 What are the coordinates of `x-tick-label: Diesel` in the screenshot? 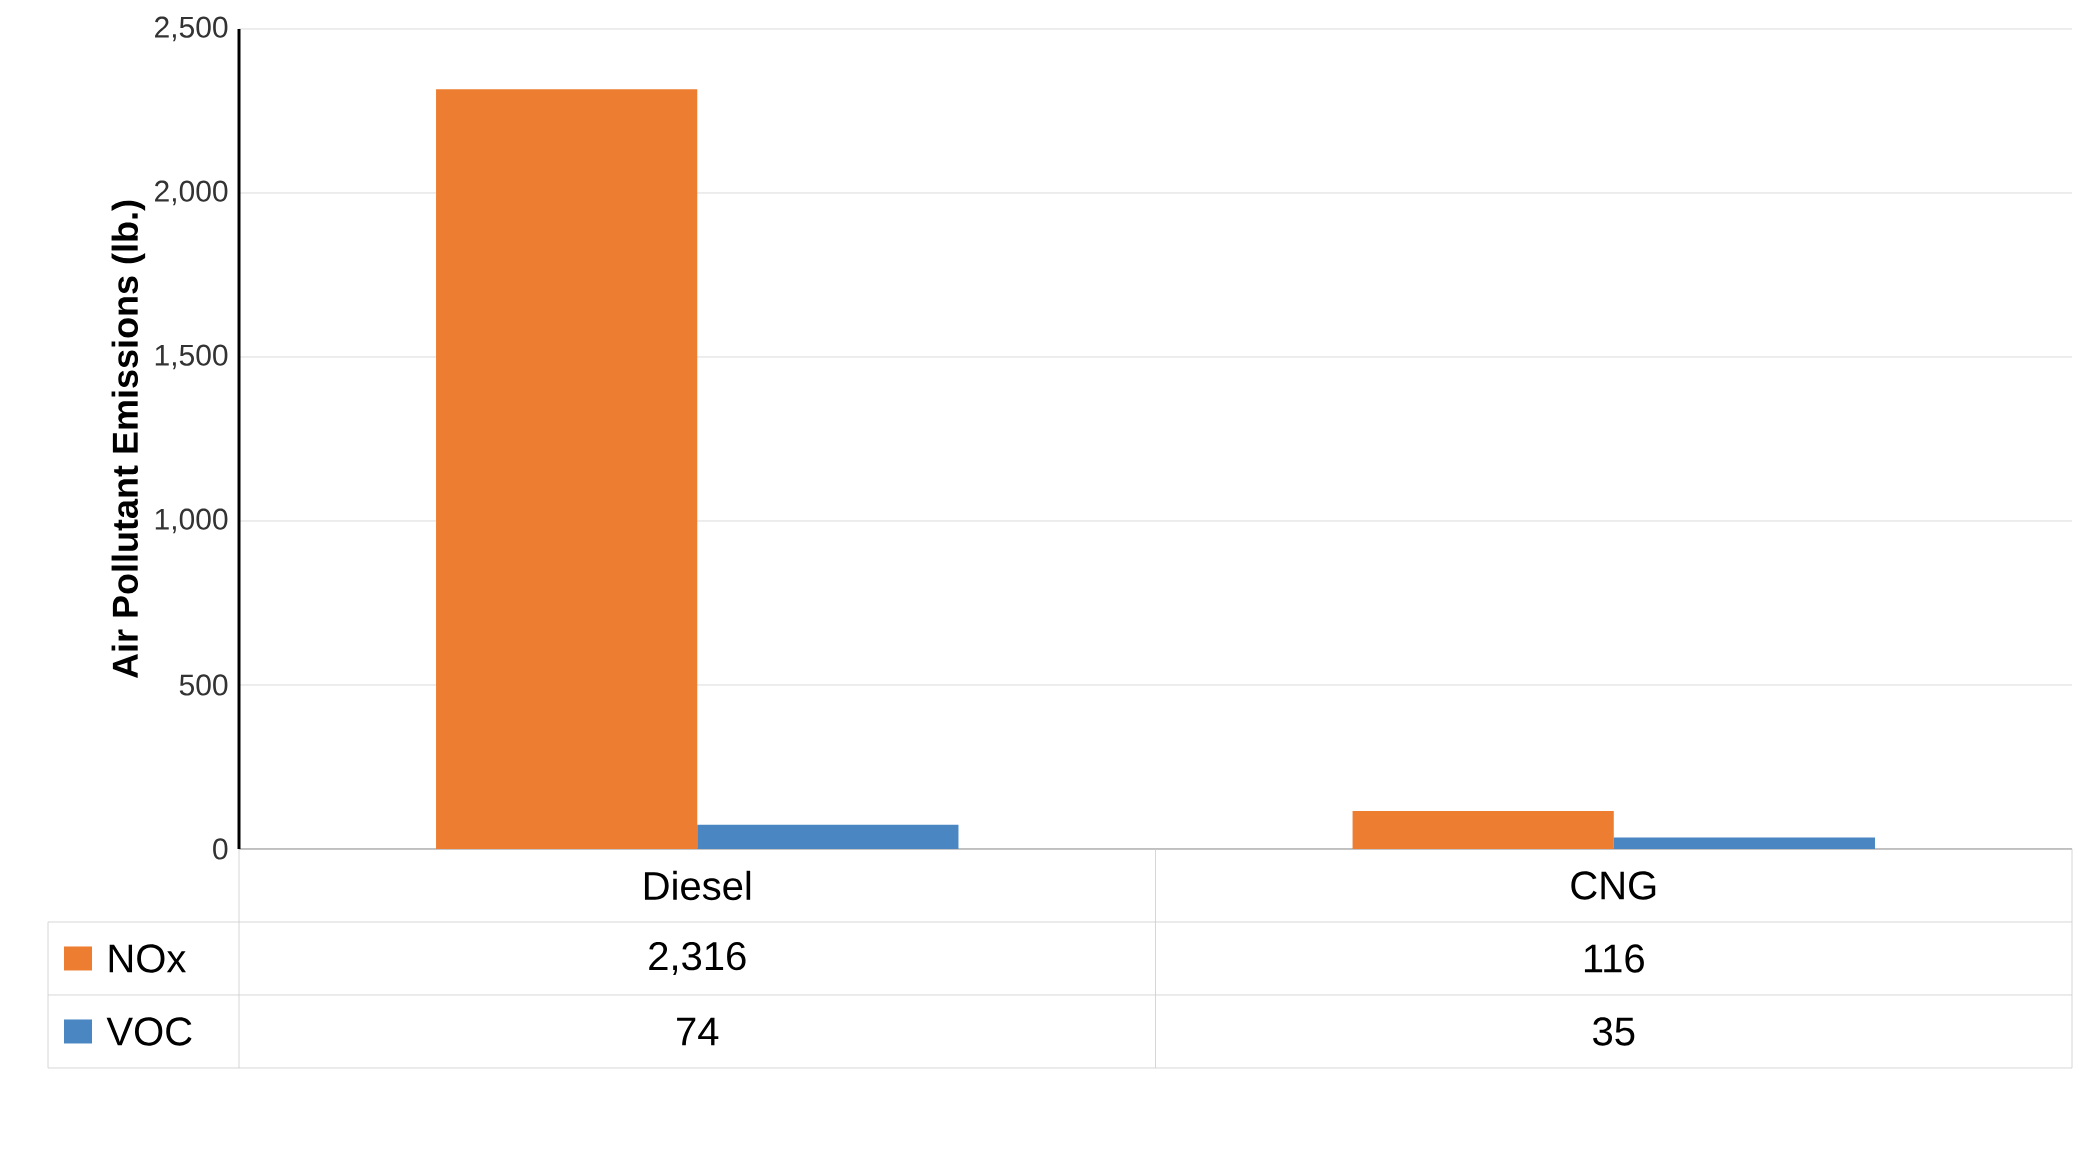 It's located at (697, 885).